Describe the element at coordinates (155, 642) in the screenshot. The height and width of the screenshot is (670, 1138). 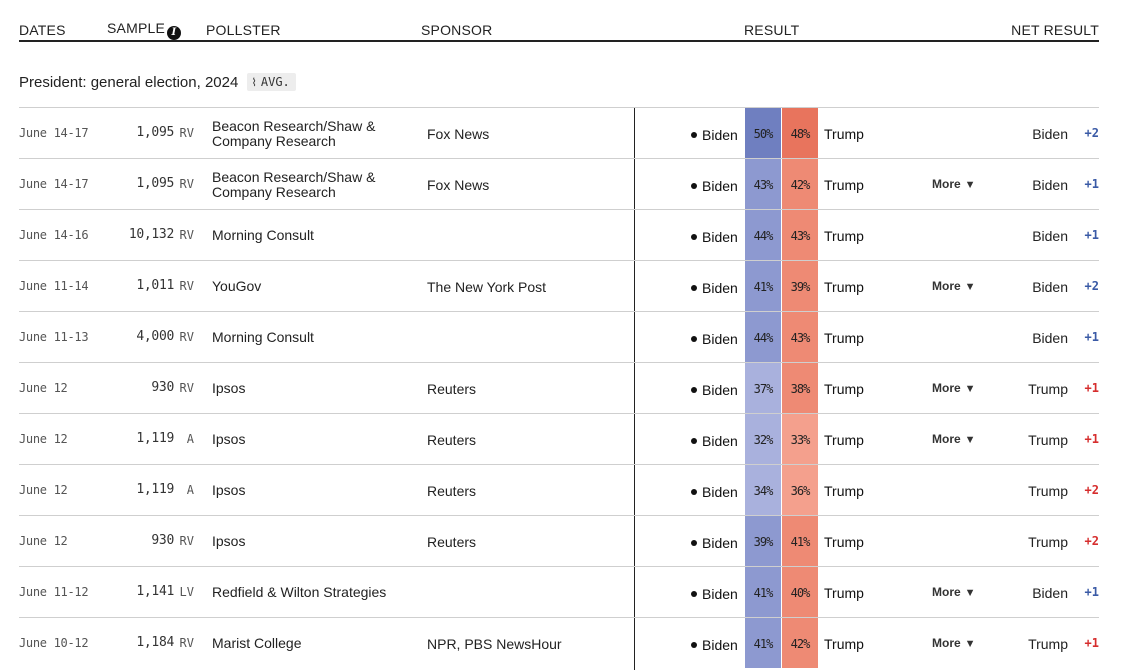
I see `sample-size: 1,184` at that location.